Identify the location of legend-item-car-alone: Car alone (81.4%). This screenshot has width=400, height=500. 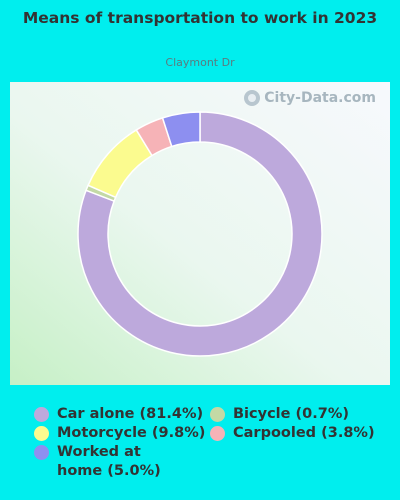
(118, 414).